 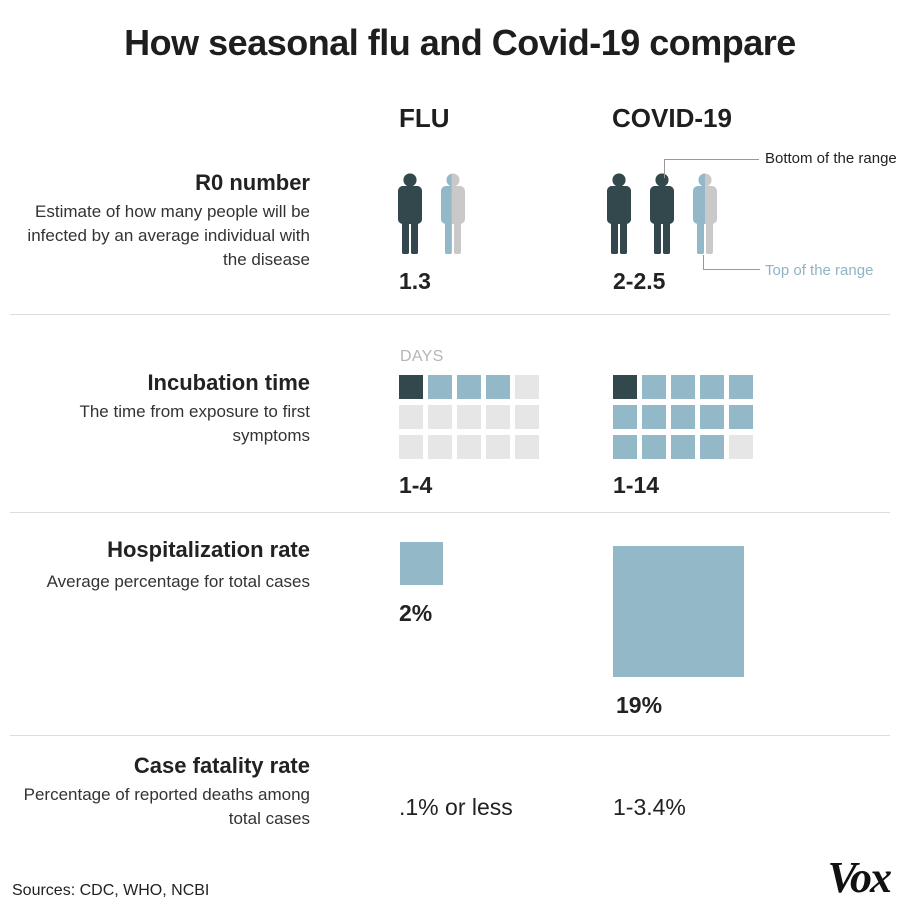 I want to click on flu-incubation-grid, so click(x=469, y=417).